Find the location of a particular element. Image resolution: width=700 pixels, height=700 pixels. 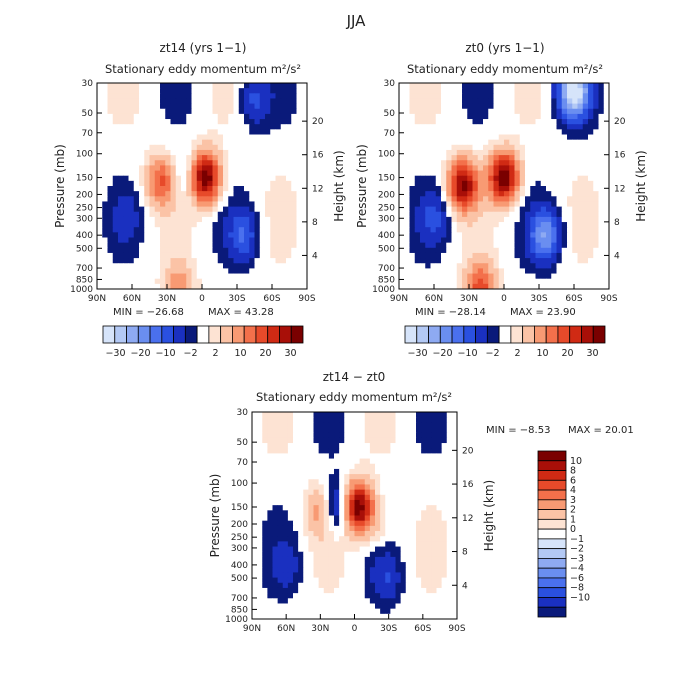

y-tick-label: 100 is located at coordinates (84, 155).